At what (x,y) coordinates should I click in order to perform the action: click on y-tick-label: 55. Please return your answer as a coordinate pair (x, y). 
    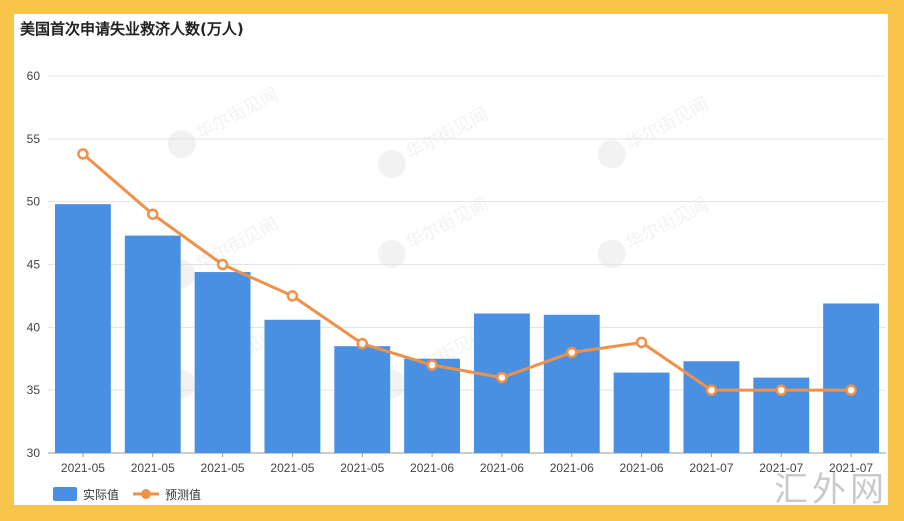
    Looking at the image, I should click on (34, 139).